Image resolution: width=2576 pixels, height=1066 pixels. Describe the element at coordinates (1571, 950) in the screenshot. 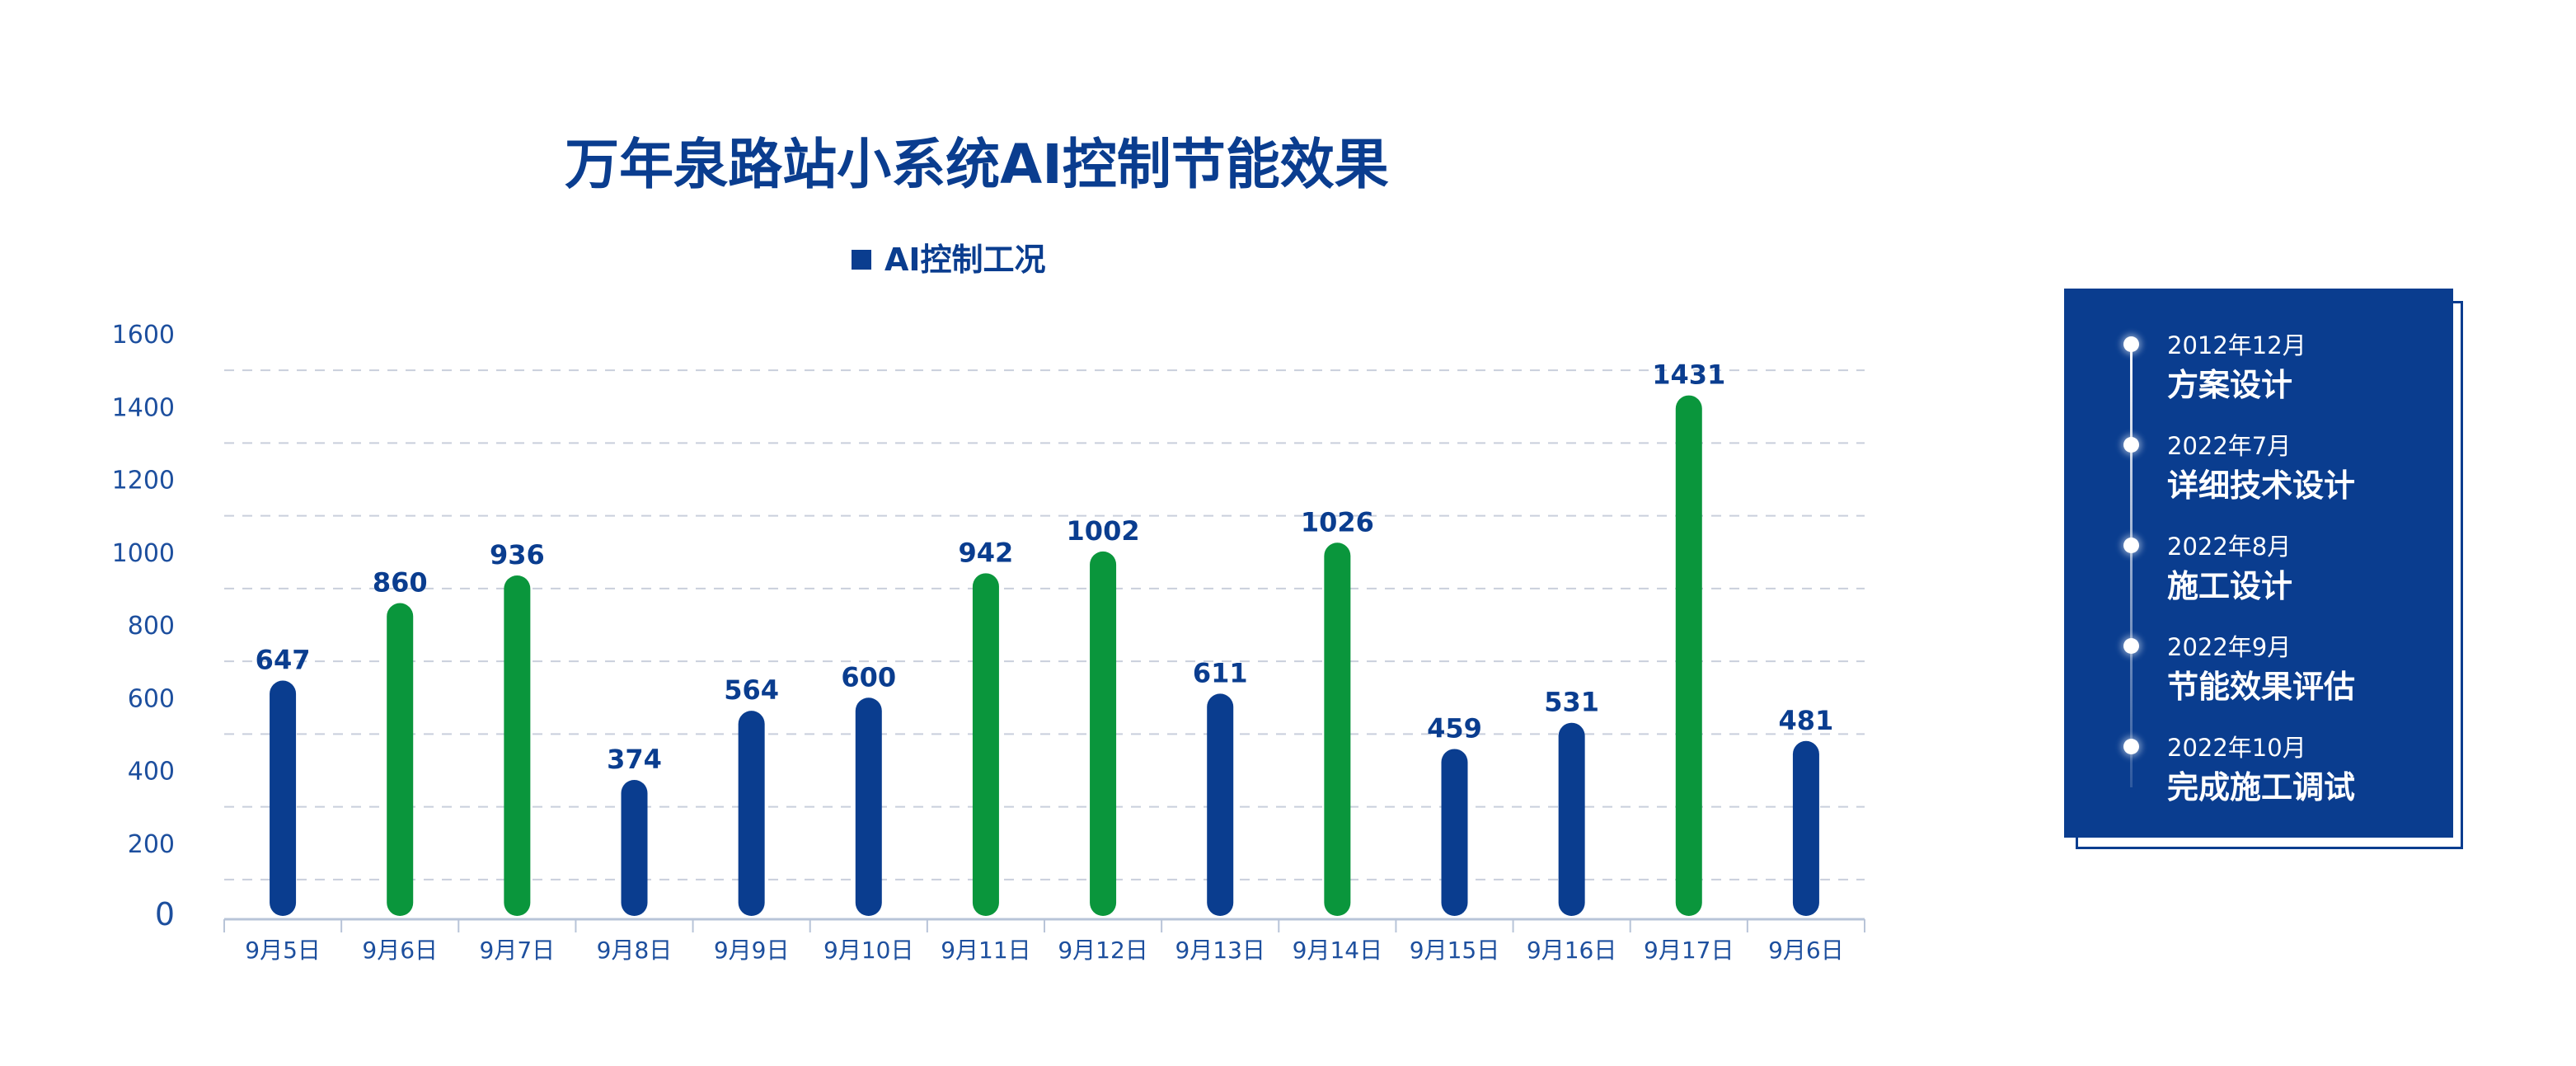

I see `x-tick-label: 9月16日` at that location.